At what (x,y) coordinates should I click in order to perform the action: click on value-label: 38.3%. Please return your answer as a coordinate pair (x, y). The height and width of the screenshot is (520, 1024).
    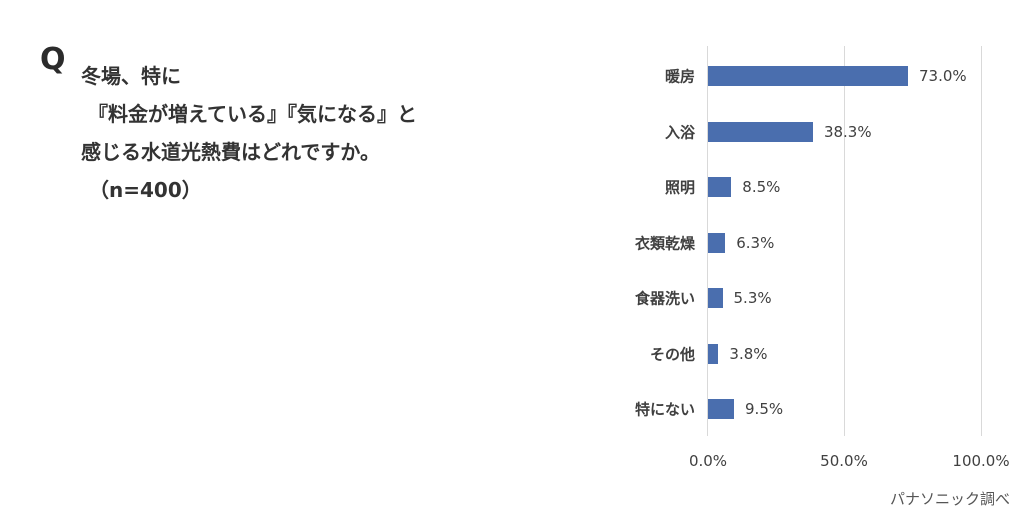
    Looking at the image, I should click on (847, 131).